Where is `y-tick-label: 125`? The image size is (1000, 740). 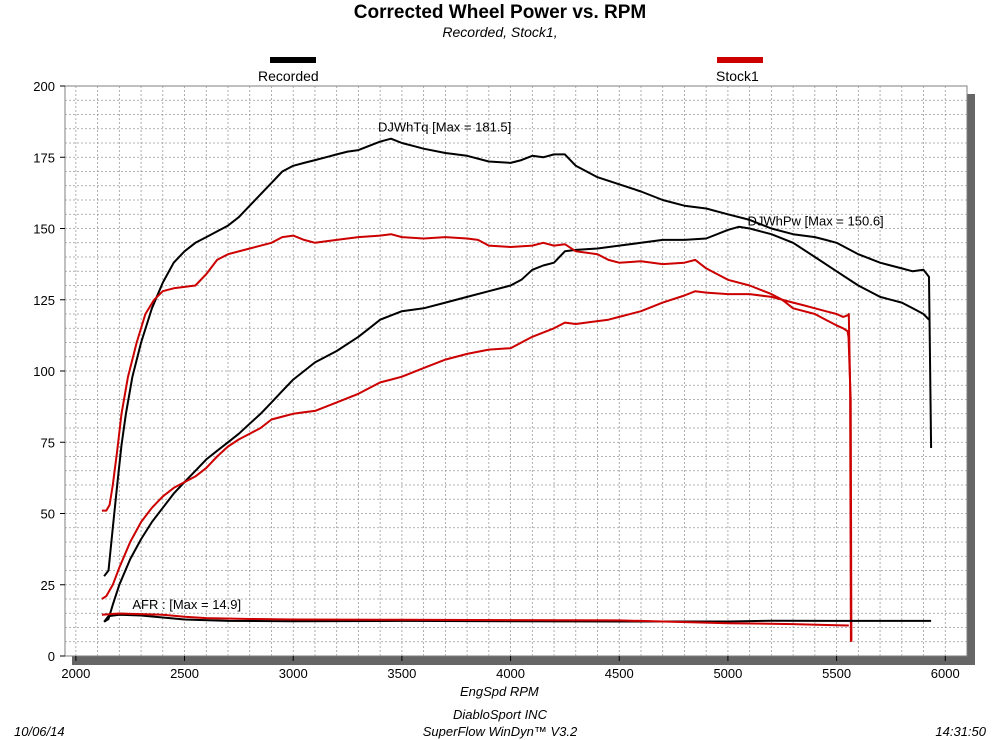 y-tick-label: 125 is located at coordinates (44, 300).